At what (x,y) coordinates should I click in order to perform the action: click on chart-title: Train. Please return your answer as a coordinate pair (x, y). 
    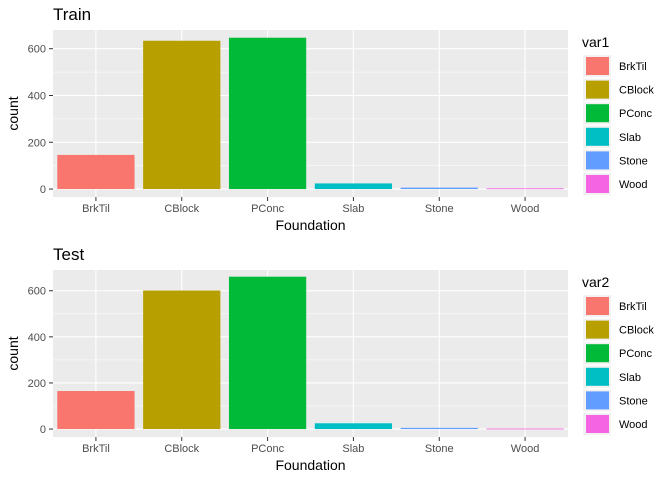
    Looking at the image, I should click on (72, 14).